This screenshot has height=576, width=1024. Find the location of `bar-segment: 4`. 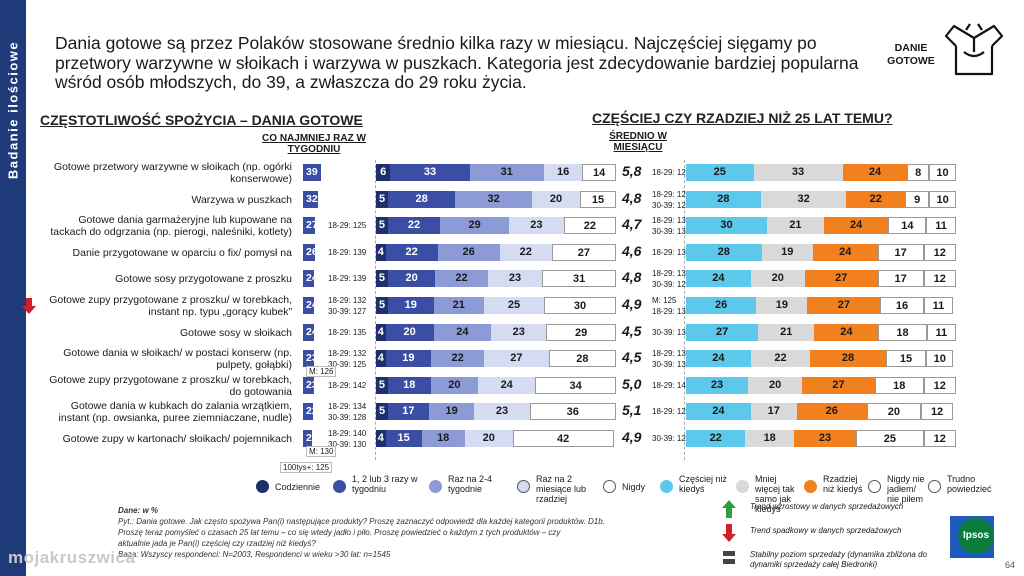

bar-segment: 4 is located at coordinates (381, 252).